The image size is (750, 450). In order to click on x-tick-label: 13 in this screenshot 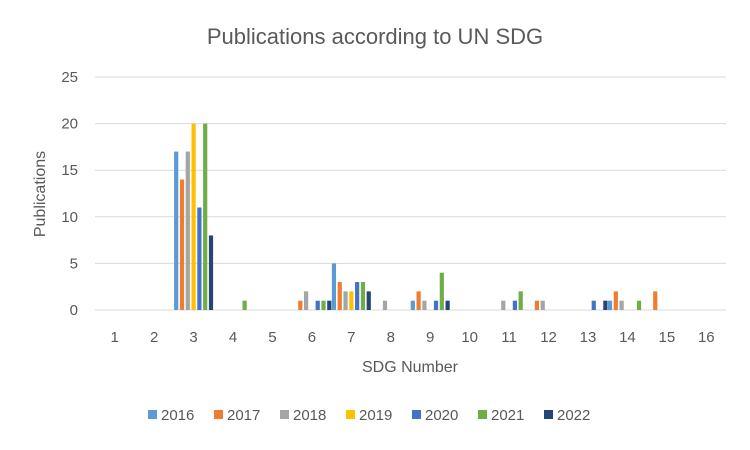, I will do `click(588, 337)`.